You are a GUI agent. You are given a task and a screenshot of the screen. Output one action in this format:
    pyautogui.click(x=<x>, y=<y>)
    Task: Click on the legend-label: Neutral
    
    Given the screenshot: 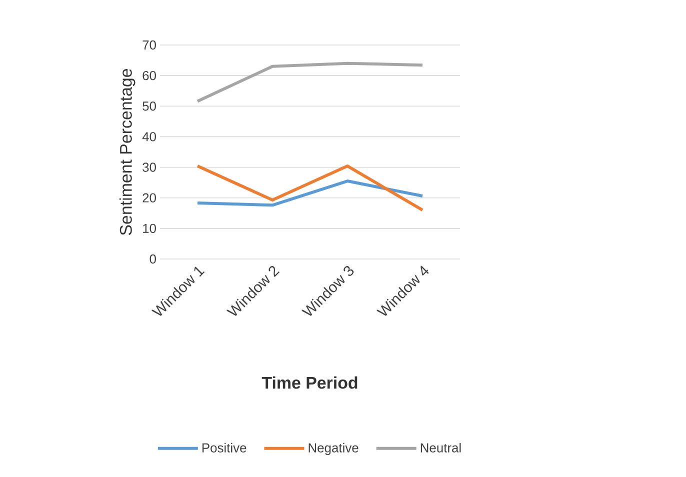 What is the action you would take?
    pyautogui.click(x=440, y=447)
    